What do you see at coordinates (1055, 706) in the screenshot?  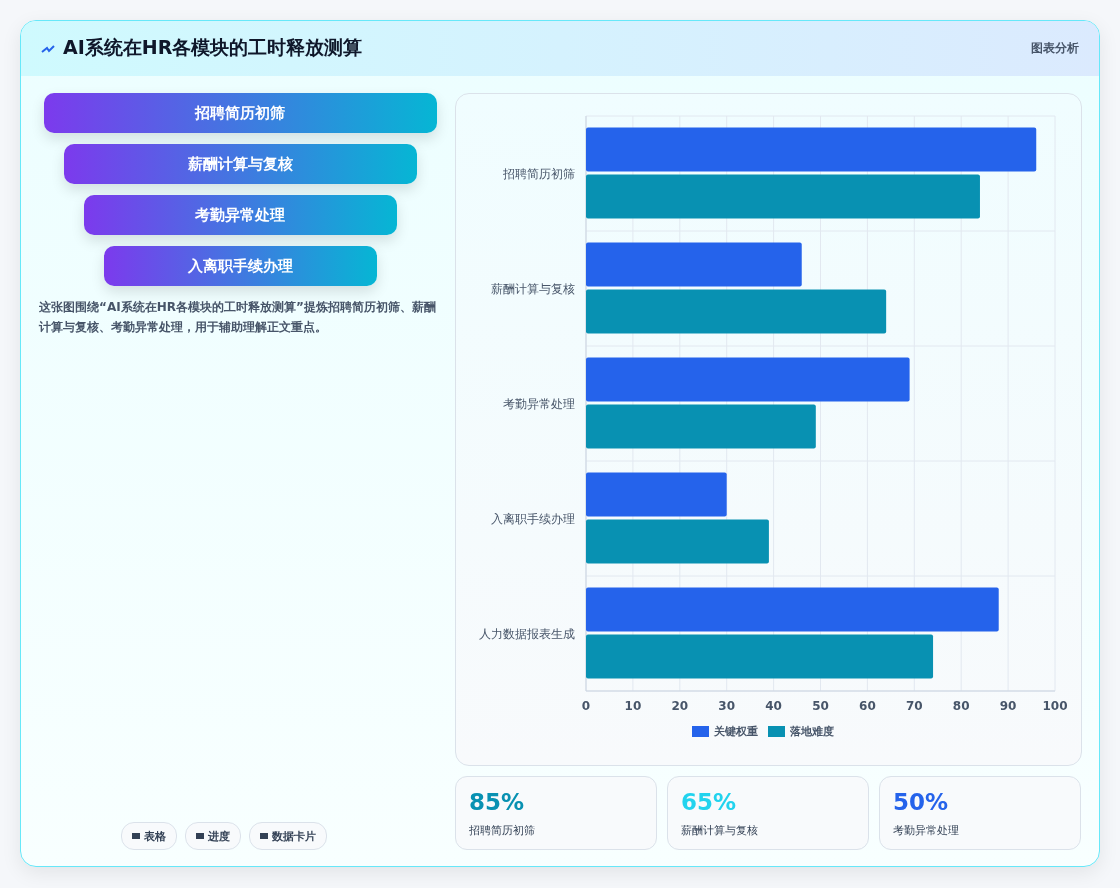 I see `x-tick-label: 100` at bounding box center [1055, 706].